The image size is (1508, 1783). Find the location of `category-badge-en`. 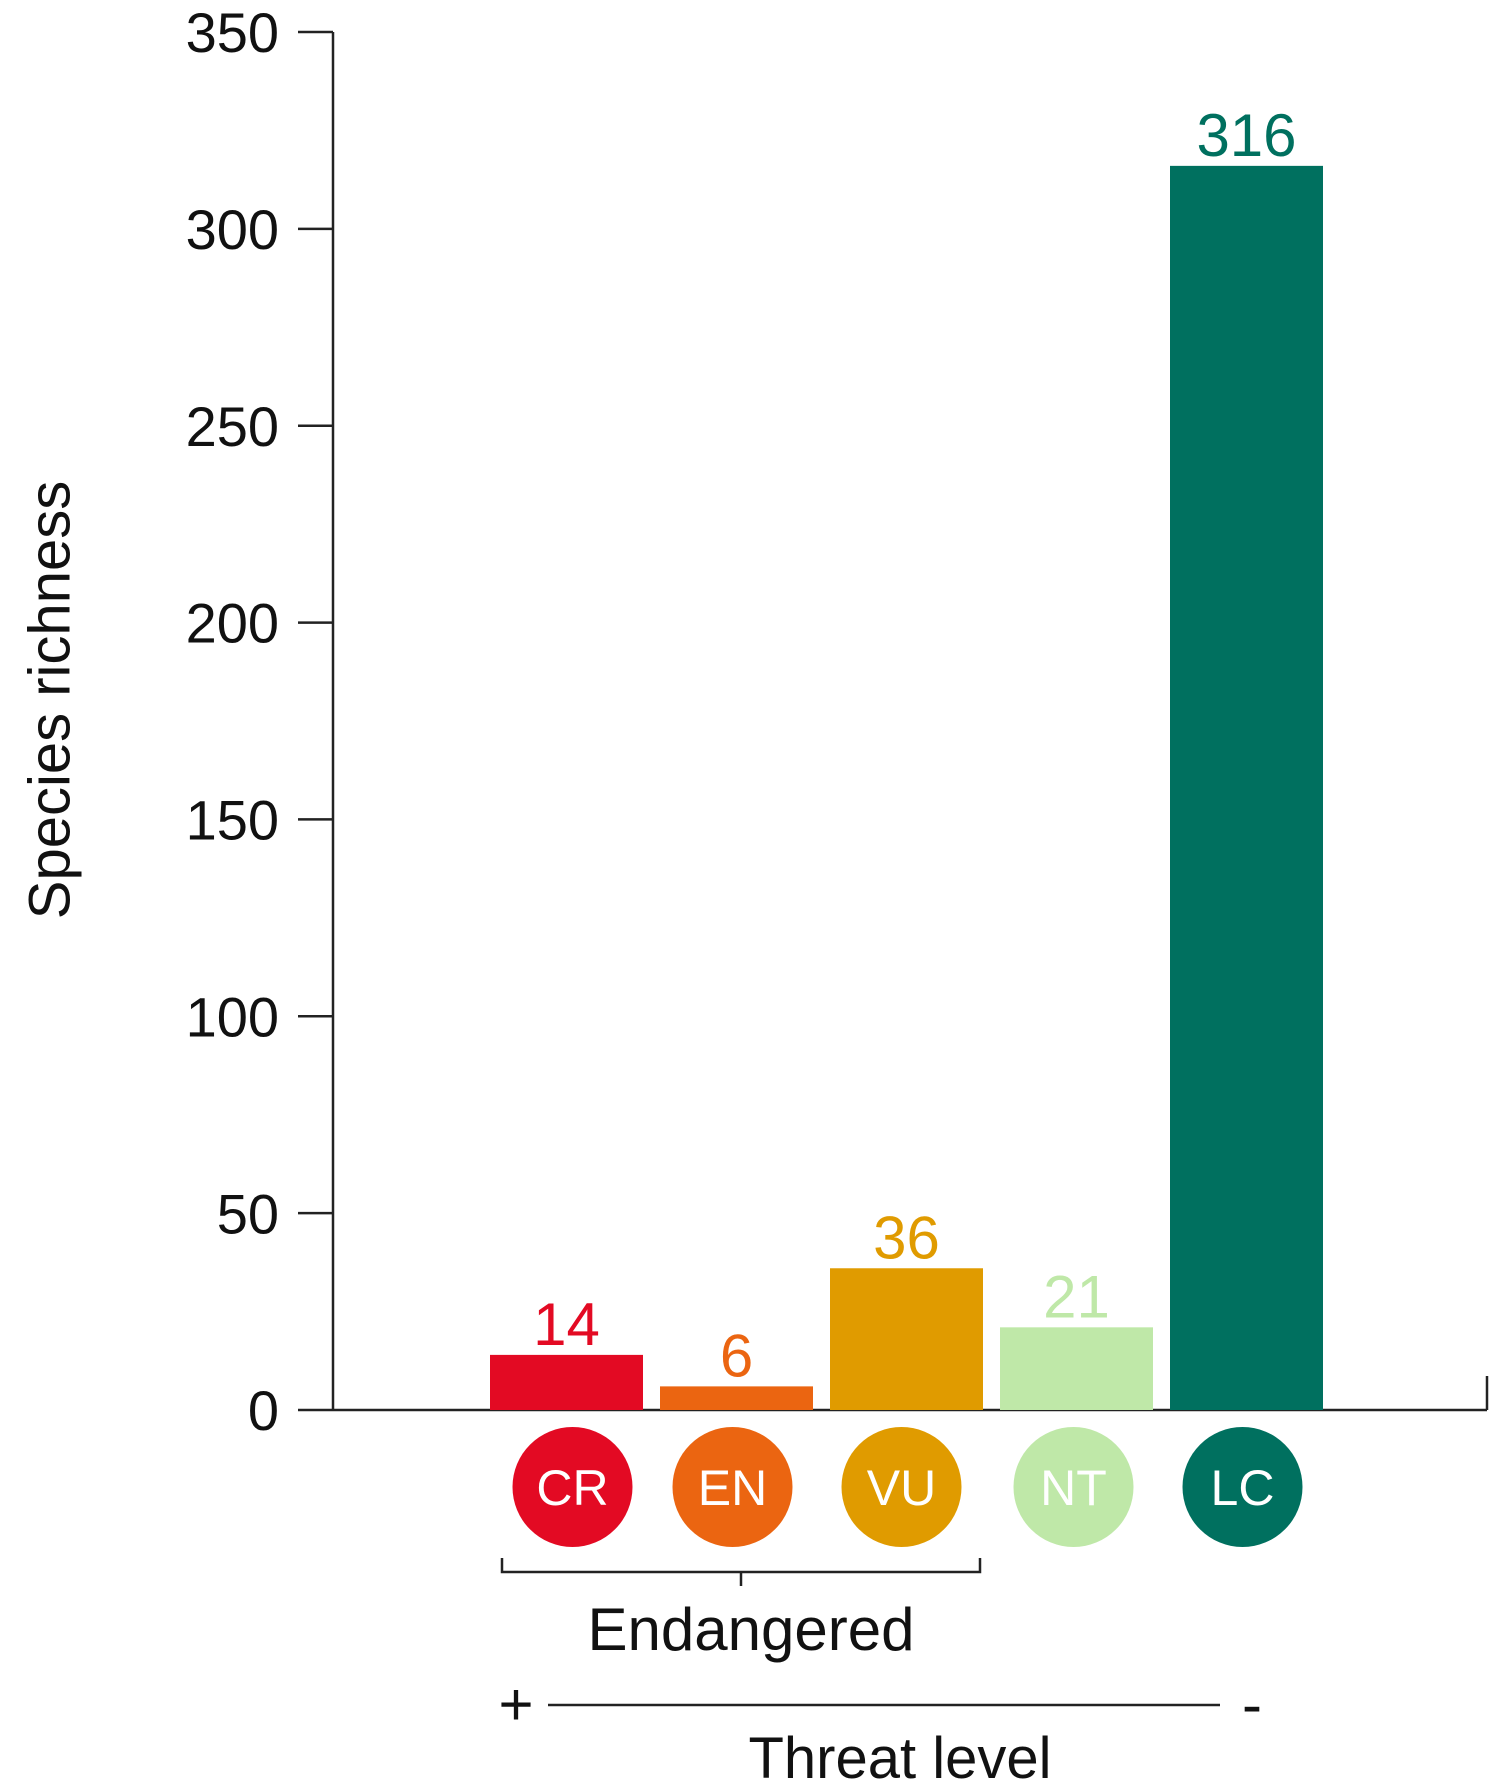

category-badge-en is located at coordinates (732, 1487).